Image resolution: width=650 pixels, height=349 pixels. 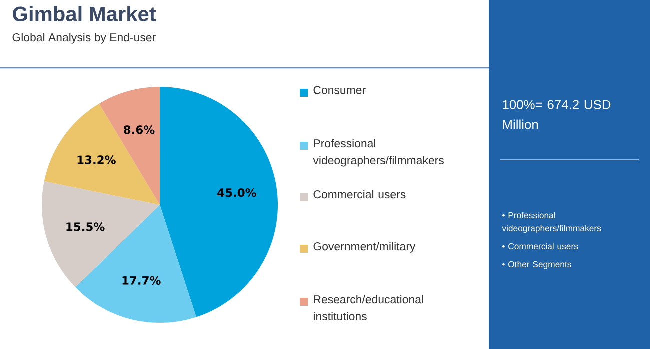 I want to click on text: 100%= 674.2 USD Million, so click(x=557, y=115).